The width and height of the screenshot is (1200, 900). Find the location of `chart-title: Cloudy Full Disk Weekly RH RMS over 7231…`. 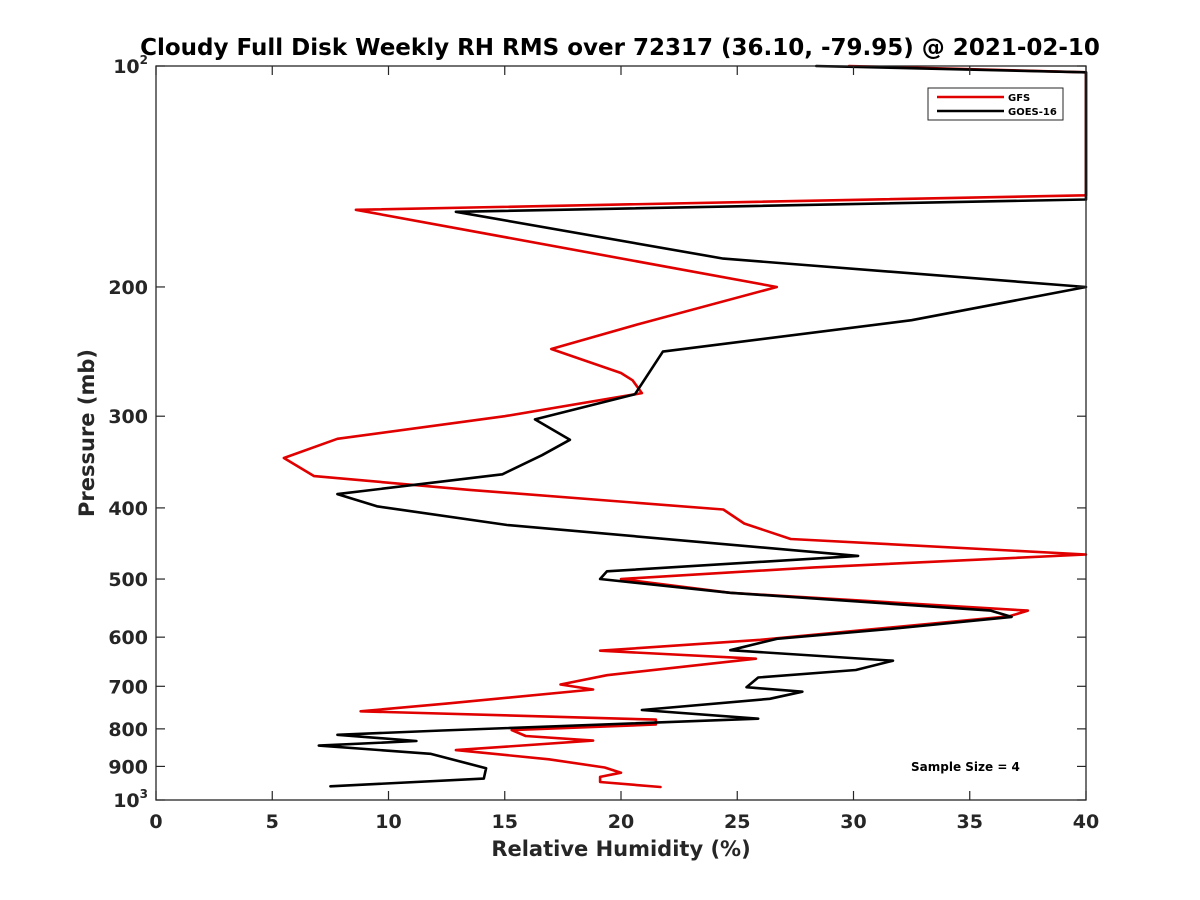

chart-title: Cloudy Full Disk Weekly RH RMS over 7231… is located at coordinates (620, 48).